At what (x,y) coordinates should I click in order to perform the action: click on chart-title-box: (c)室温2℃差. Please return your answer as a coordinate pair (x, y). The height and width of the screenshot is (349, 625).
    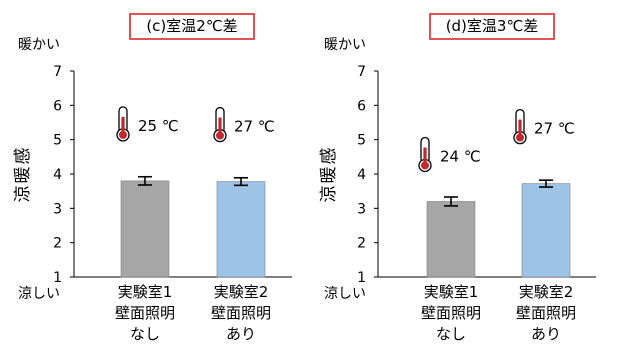
    Looking at the image, I should click on (192, 26).